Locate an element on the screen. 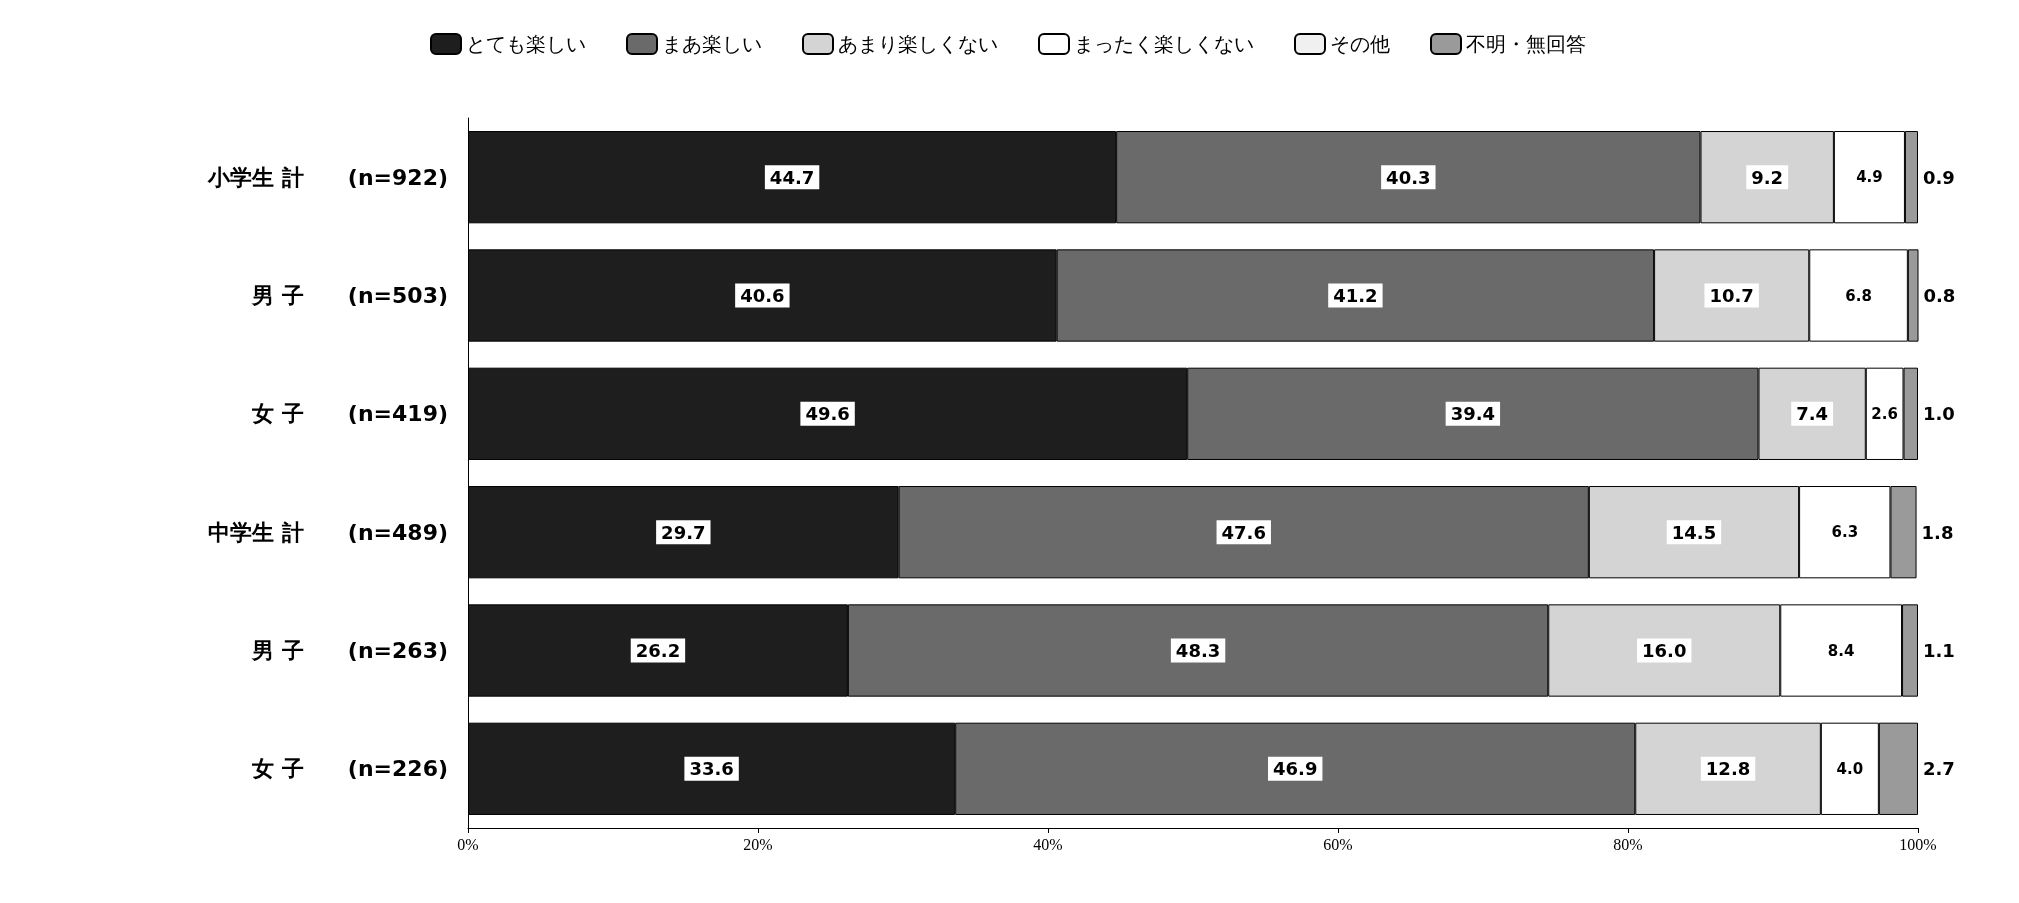 Image resolution: width=2019 pixels, height=903 pixels. data-label: 26.2 is located at coordinates (658, 650).